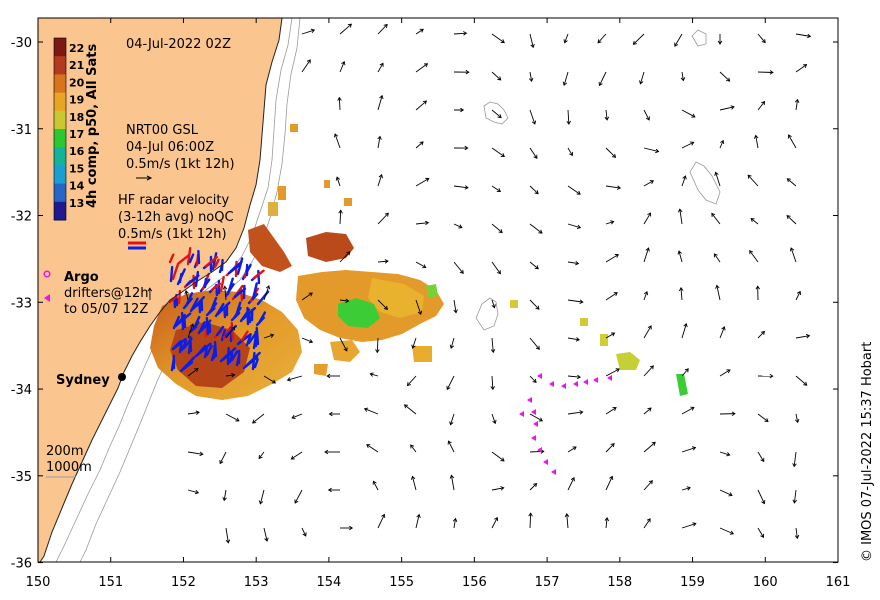  What do you see at coordinates (21, 43) in the screenshot?
I see `y-tick-label: -30` at bounding box center [21, 43].